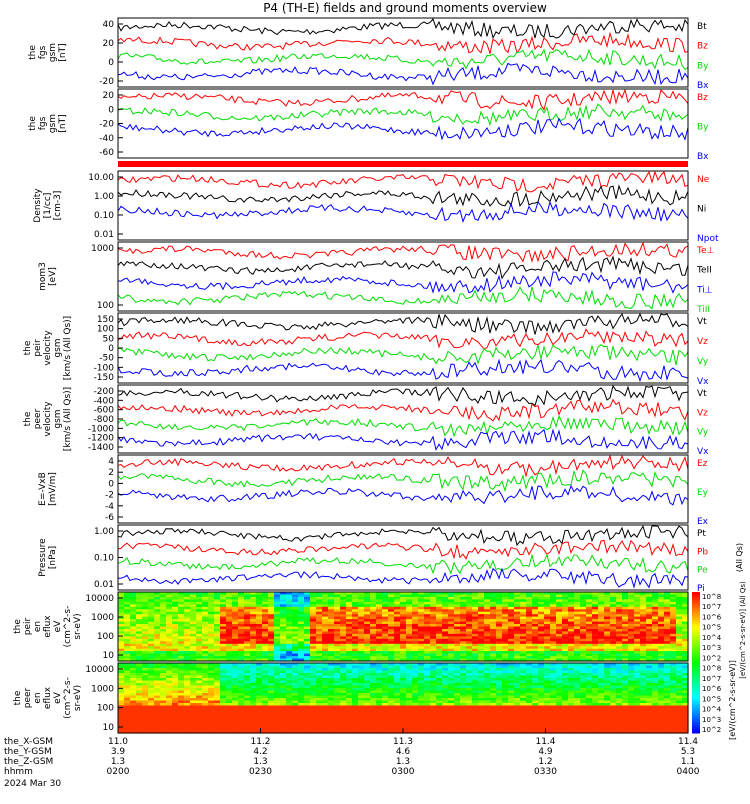 Image resolution: width=750 pixels, height=804 pixels. Describe the element at coordinates (111, 473) in the screenshot. I see `y-tick-label: 2` at that location.